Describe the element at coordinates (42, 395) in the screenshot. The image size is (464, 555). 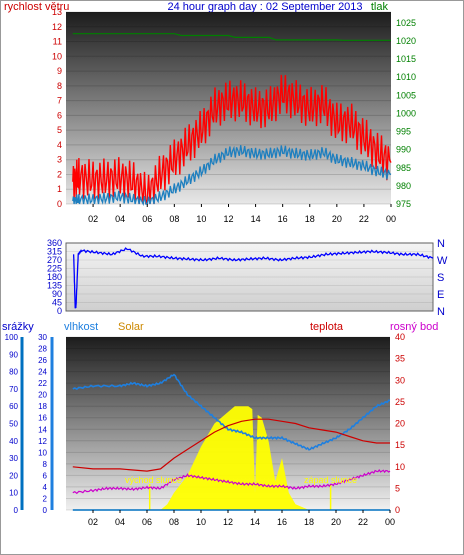
I see `humidity-tick-label: 20` at that location.